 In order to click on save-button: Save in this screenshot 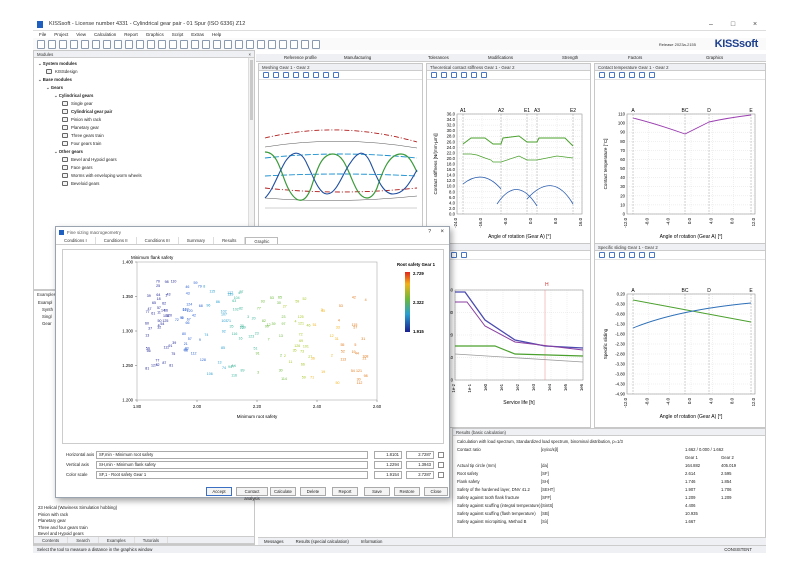, I will do `click(377, 491)`.